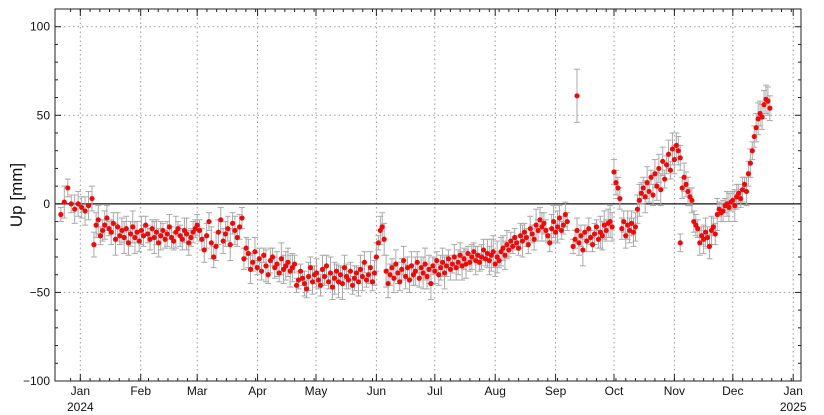  Describe the element at coordinates (793, 391) in the screenshot. I see `x-tick-label: Jan` at that location.